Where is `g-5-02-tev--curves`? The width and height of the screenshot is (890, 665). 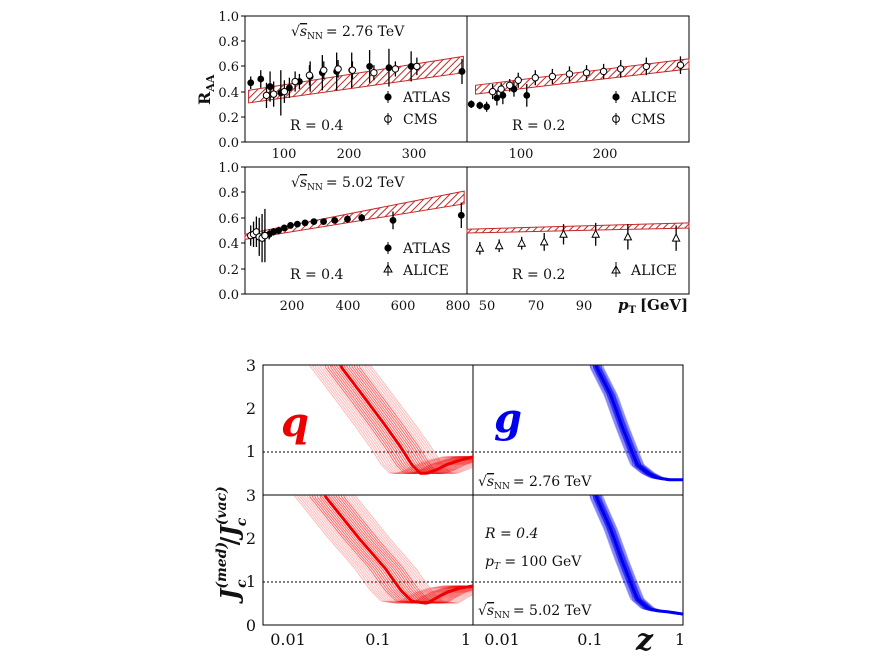 g-5-02-tev--curves is located at coordinates (636, 555).